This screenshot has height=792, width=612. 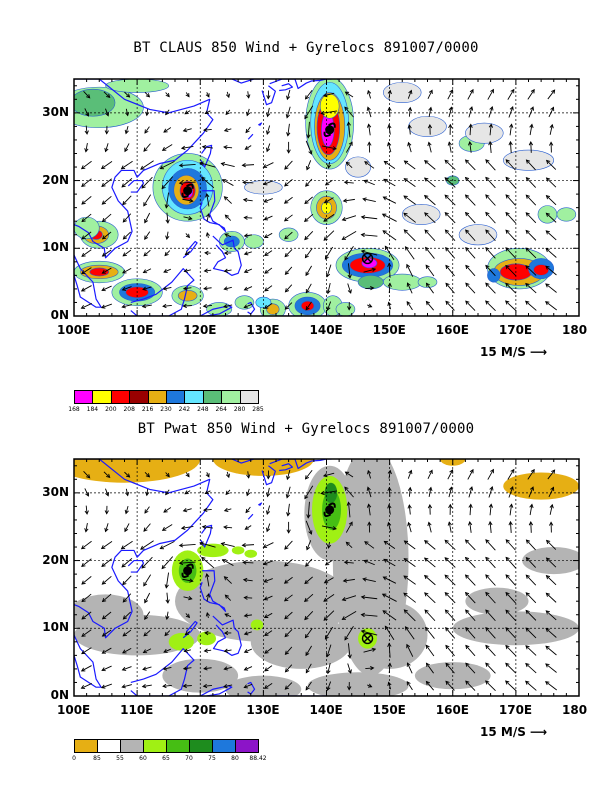 I want to click on colorbar-tick-label: 85, so click(x=97, y=758).